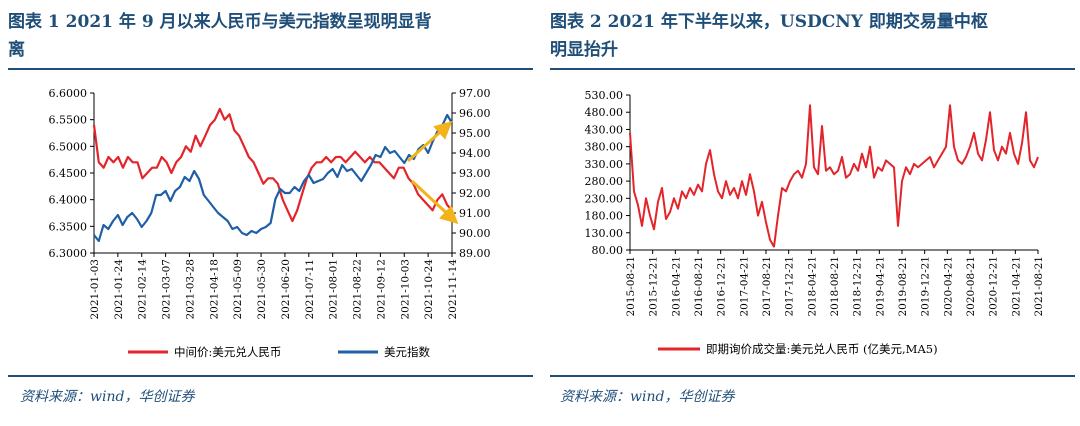 This screenshot has height=426, width=1080. What do you see at coordinates (95, 289) in the screenshot?
I see `x-tick-label: 2021-01-03` at bounding box center [95, 289].